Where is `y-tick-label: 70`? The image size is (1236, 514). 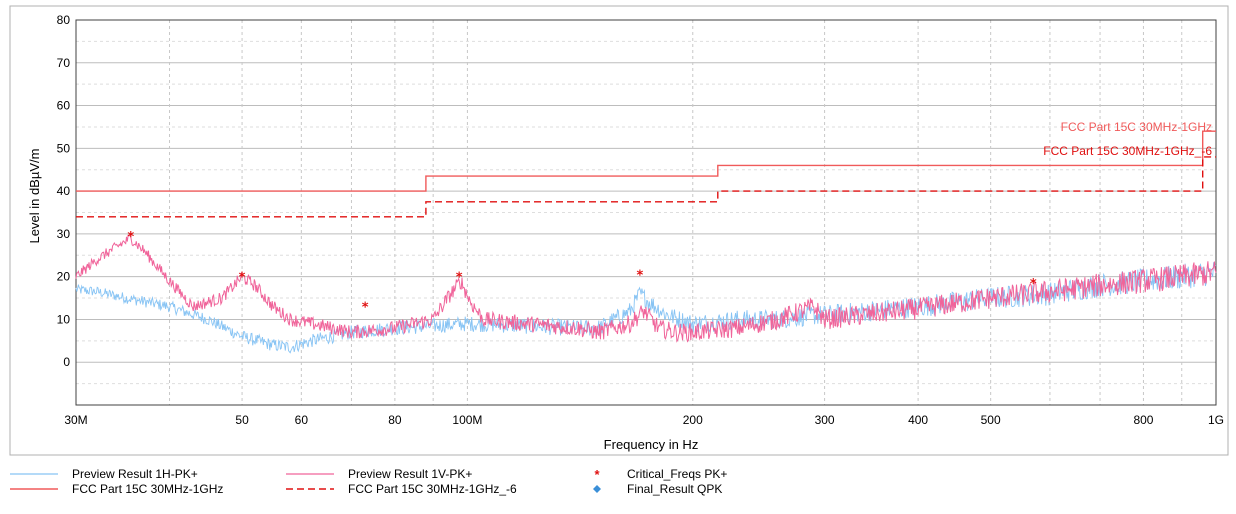
y-tick-label: 70 is located at coordinates (64, 63).